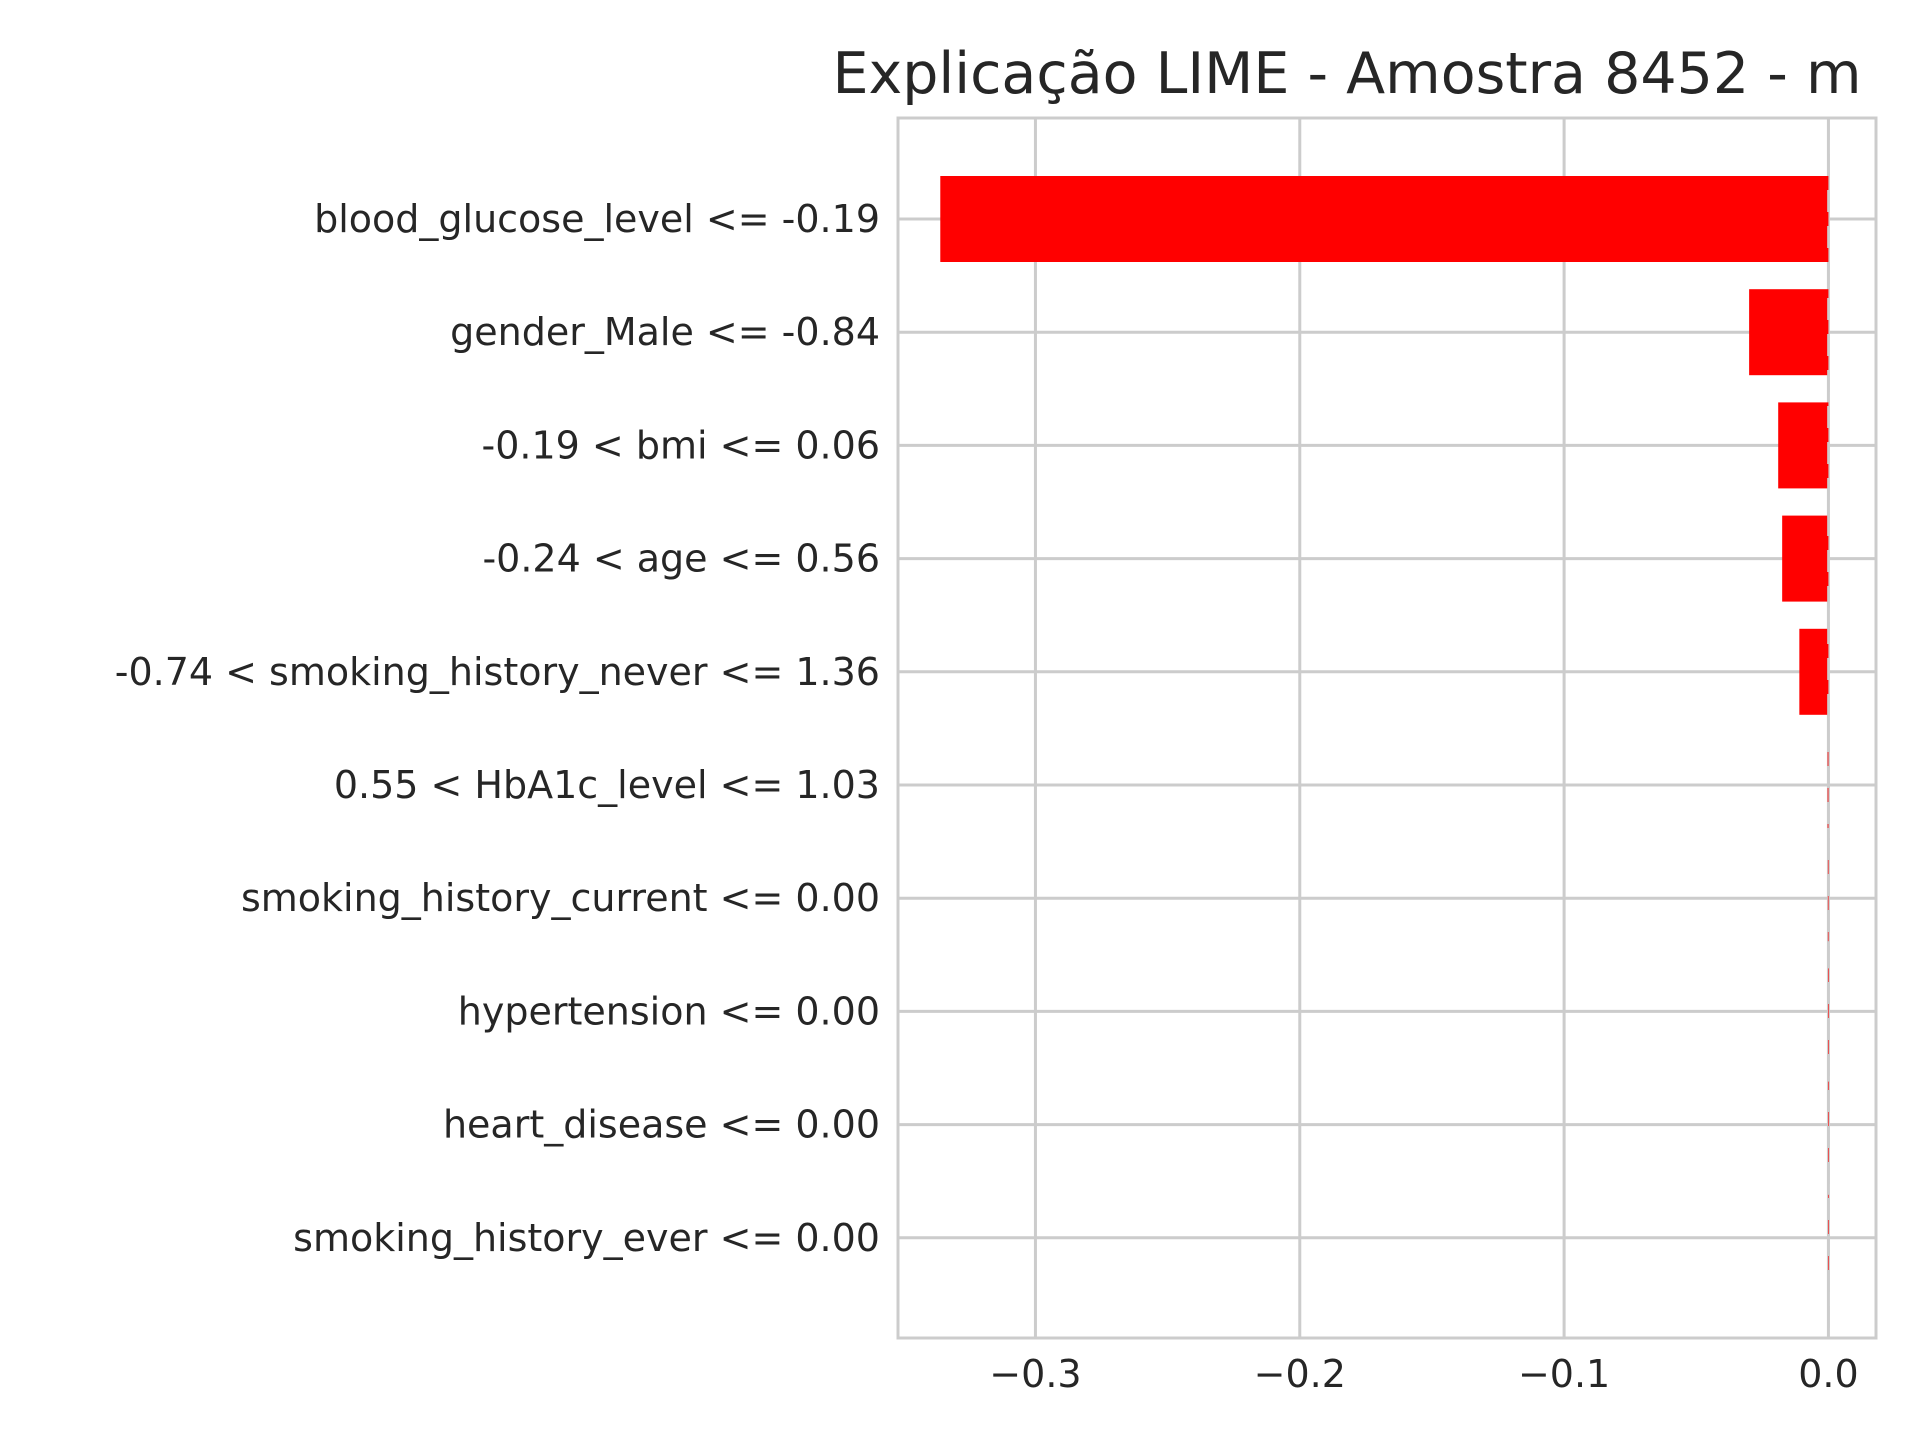  Describe the element at coordinates (1346, 74) in the screenshot. I see `chart-title: Explicação LIME - Amostra 8452 - m` at that location.